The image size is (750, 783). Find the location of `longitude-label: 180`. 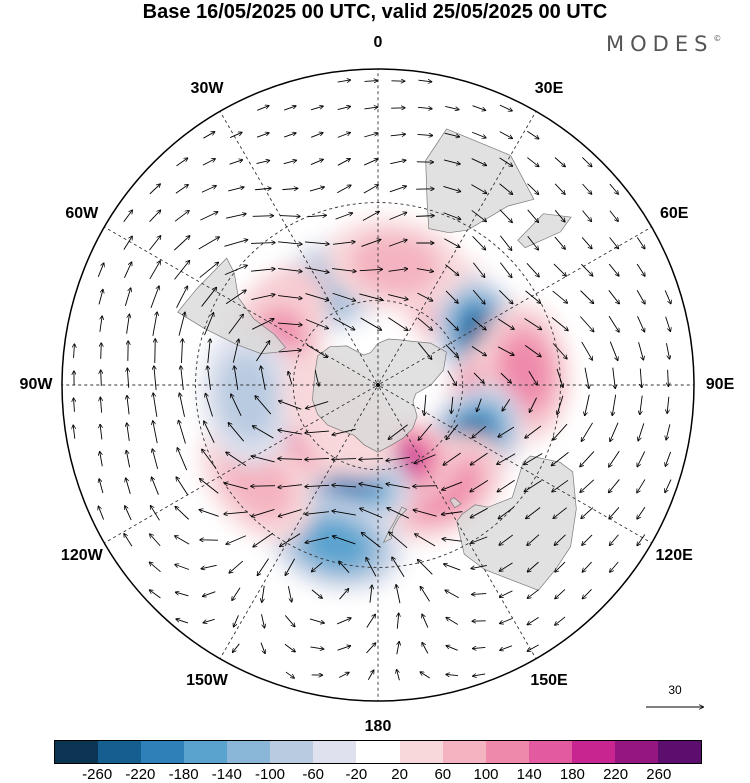

longitude-label: 180 is located at coordinates (378, 726).